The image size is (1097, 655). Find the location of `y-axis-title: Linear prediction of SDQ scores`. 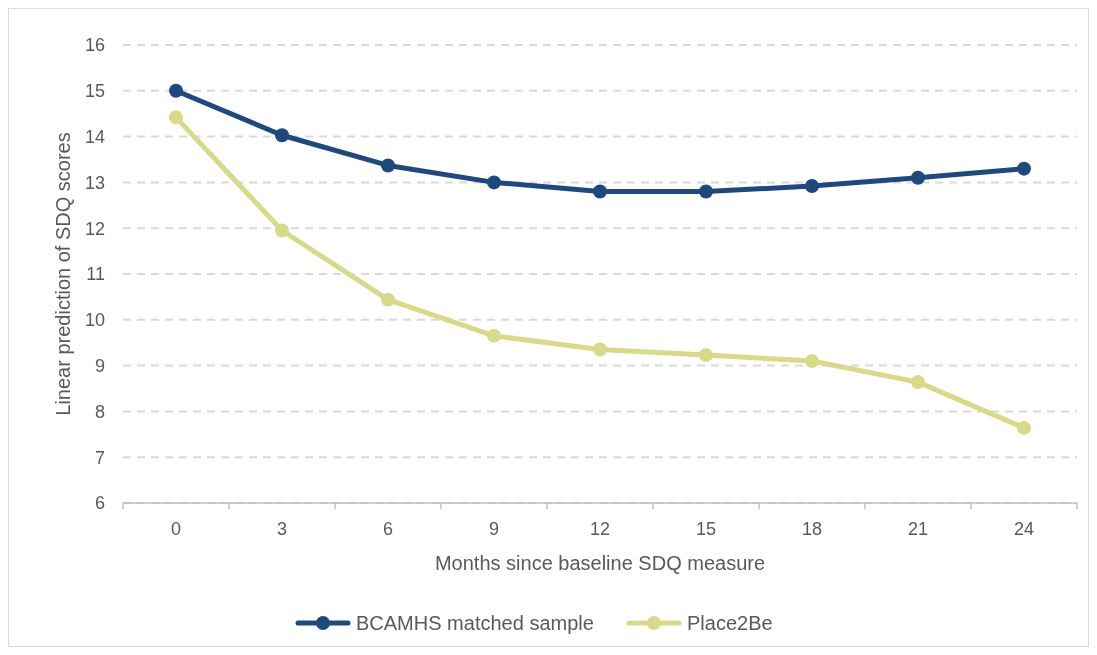

y-axis-title: Linear prediction of SDQ scores is located at coordinates (63, 274).